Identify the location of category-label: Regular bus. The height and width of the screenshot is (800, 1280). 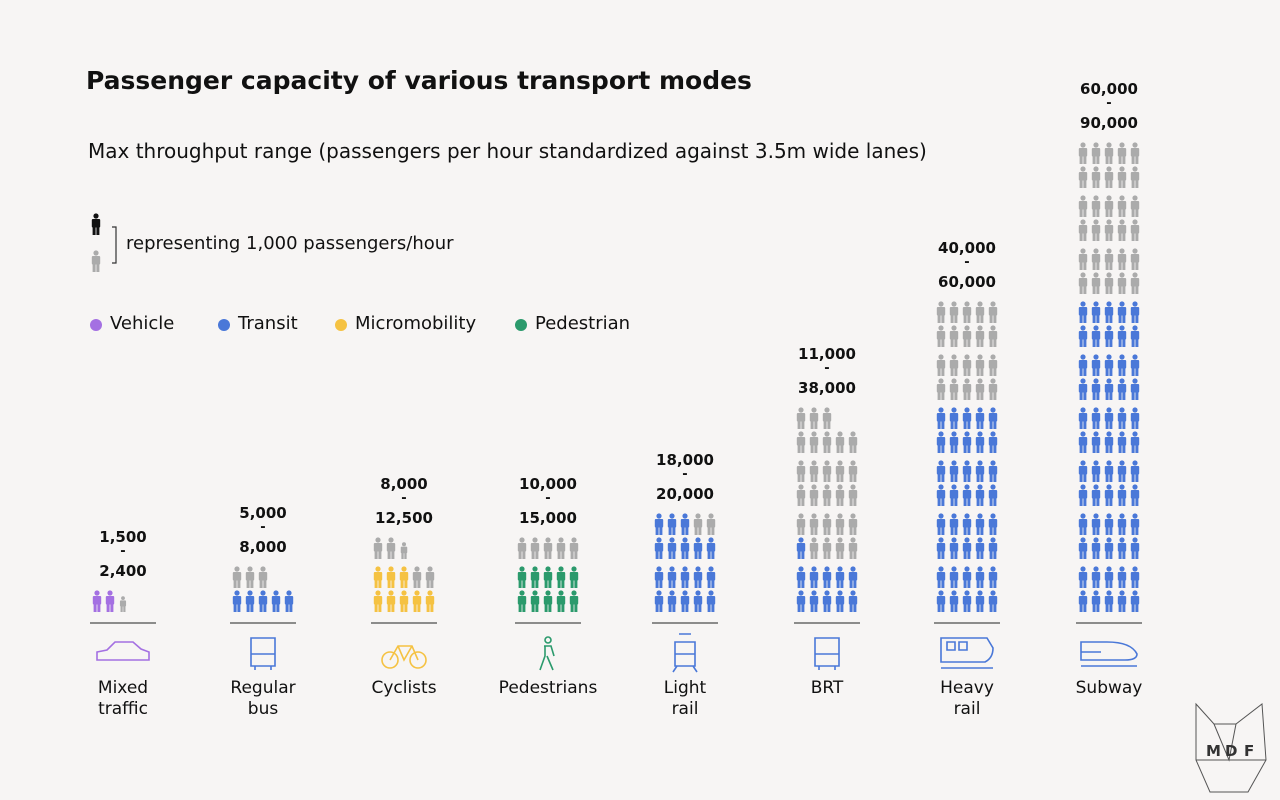
(263, 698).